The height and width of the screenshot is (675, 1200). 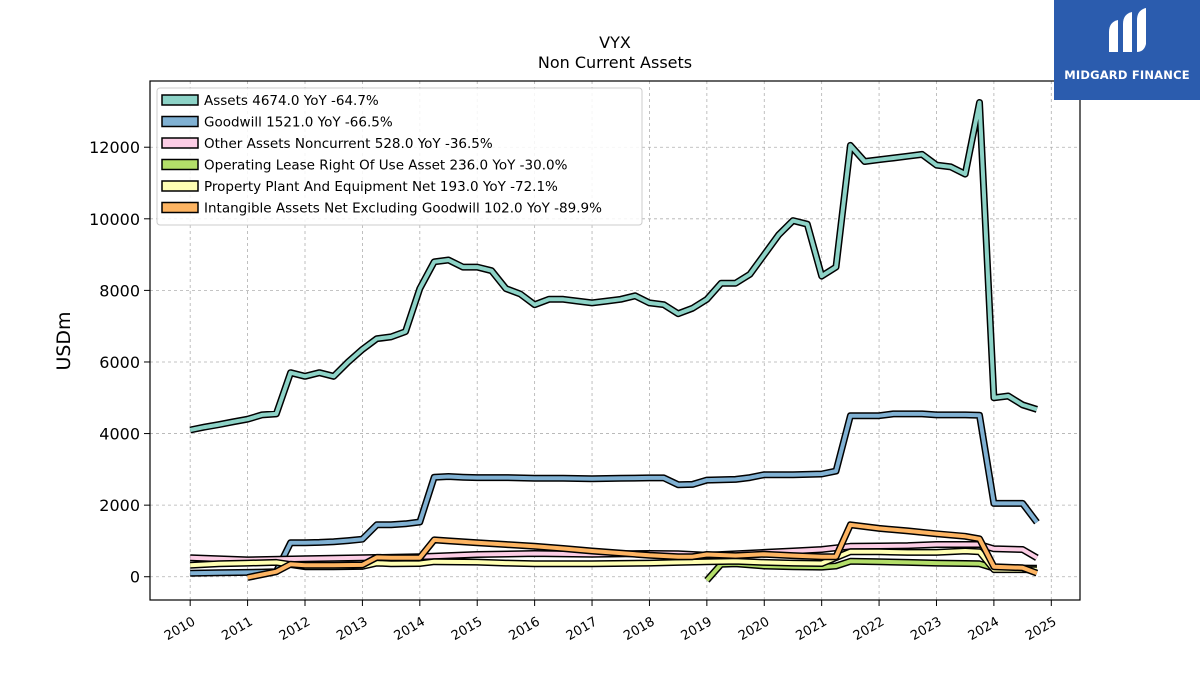 I want to click on y-tick-label: 6000, so click(x=119, y=362).